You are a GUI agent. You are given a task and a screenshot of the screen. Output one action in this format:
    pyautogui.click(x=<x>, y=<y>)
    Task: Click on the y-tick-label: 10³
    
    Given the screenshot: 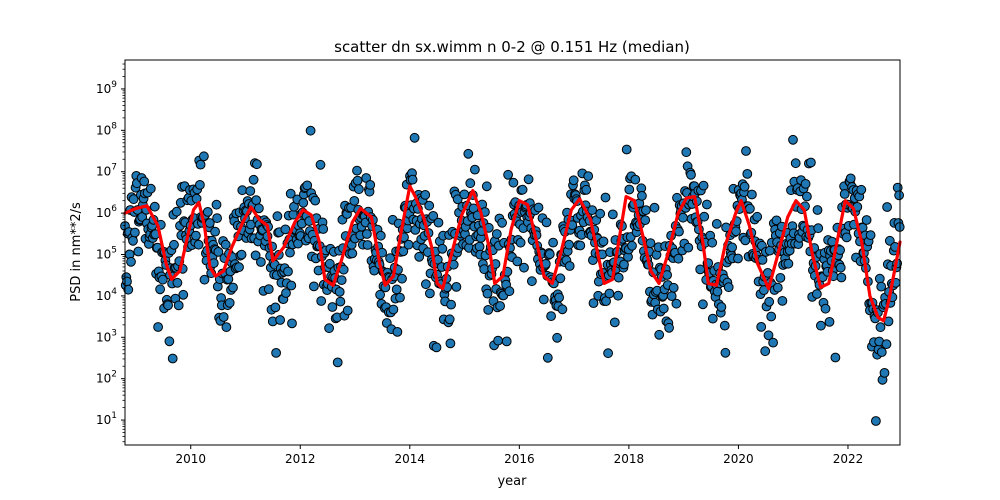 What is the action you would take?
    pyautogui.click(x=106, y=336)
    